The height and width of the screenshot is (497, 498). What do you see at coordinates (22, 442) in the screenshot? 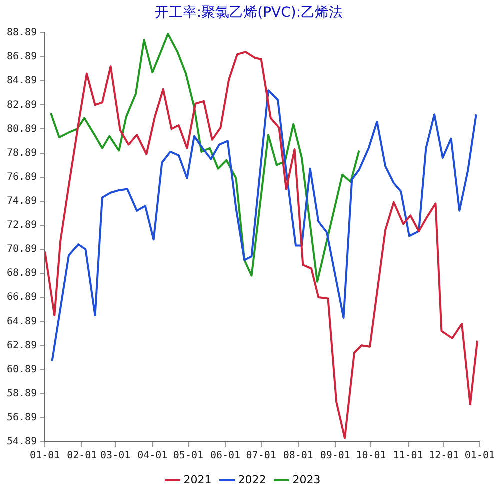
I see `y-tick-label: 54.89` at bounding box center [22, 442].